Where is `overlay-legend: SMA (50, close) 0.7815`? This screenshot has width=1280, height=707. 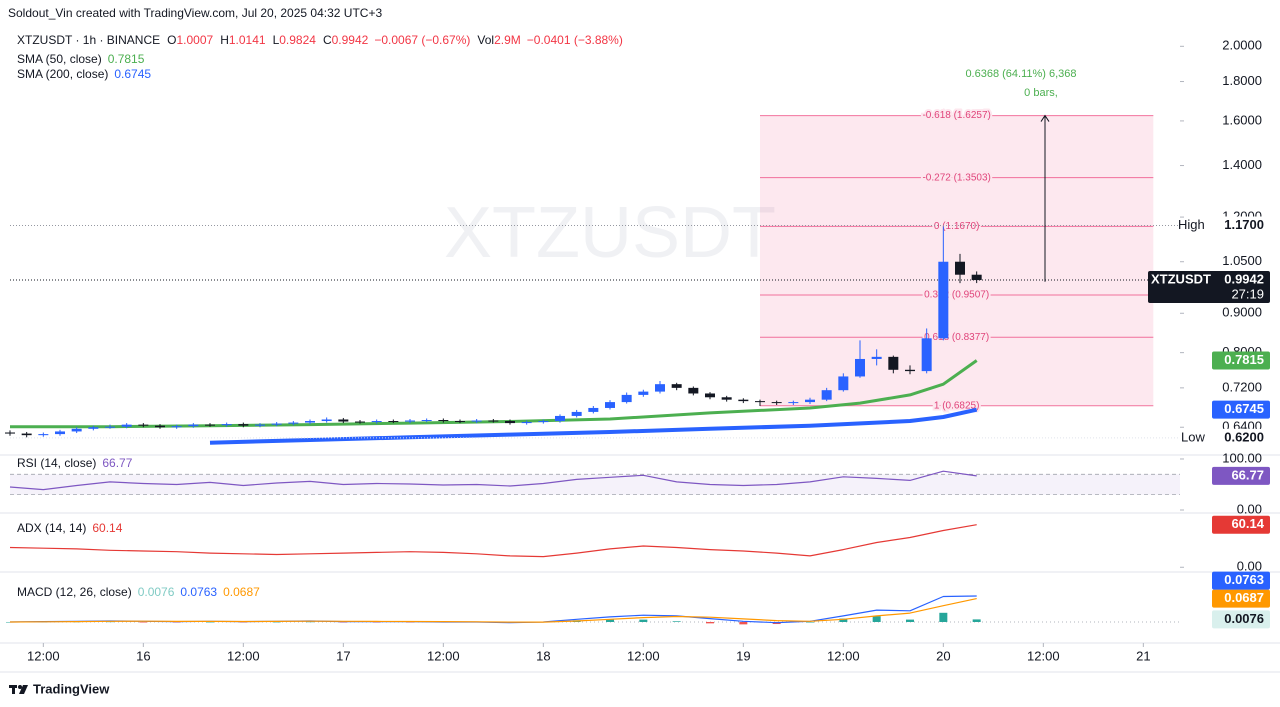 overlay-legend: SMA (50, close) 0.7815 is located at coordinates (81, 59).